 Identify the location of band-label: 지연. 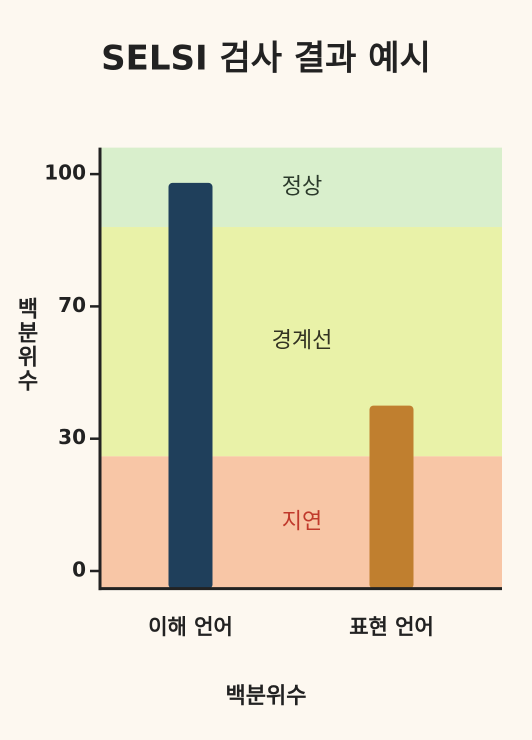
(302, 521).